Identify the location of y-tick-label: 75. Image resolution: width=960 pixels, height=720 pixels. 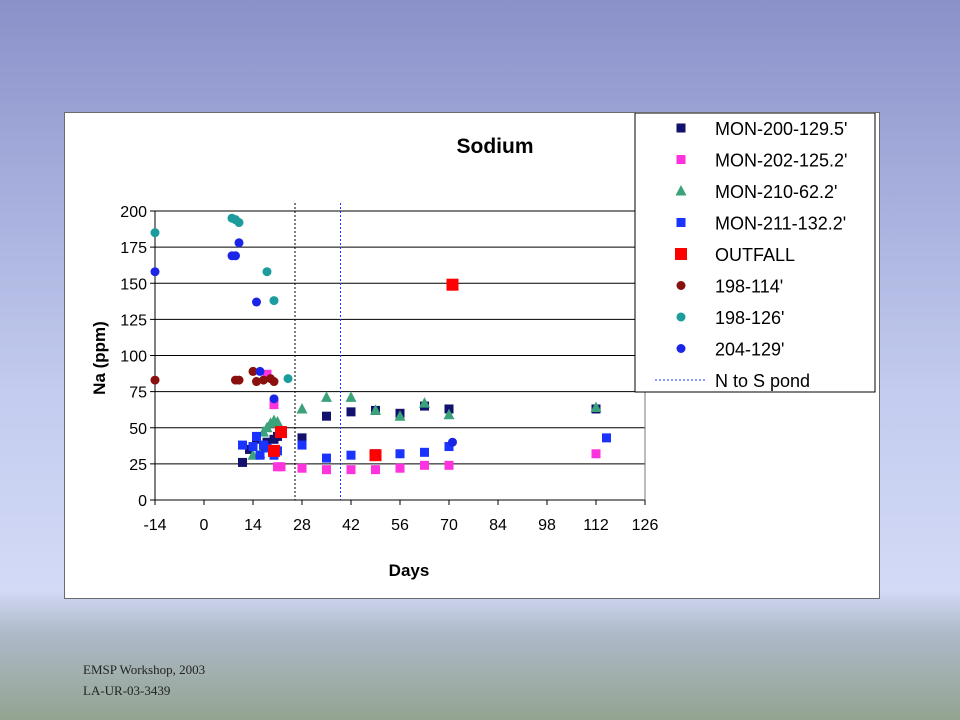
(138, 393).